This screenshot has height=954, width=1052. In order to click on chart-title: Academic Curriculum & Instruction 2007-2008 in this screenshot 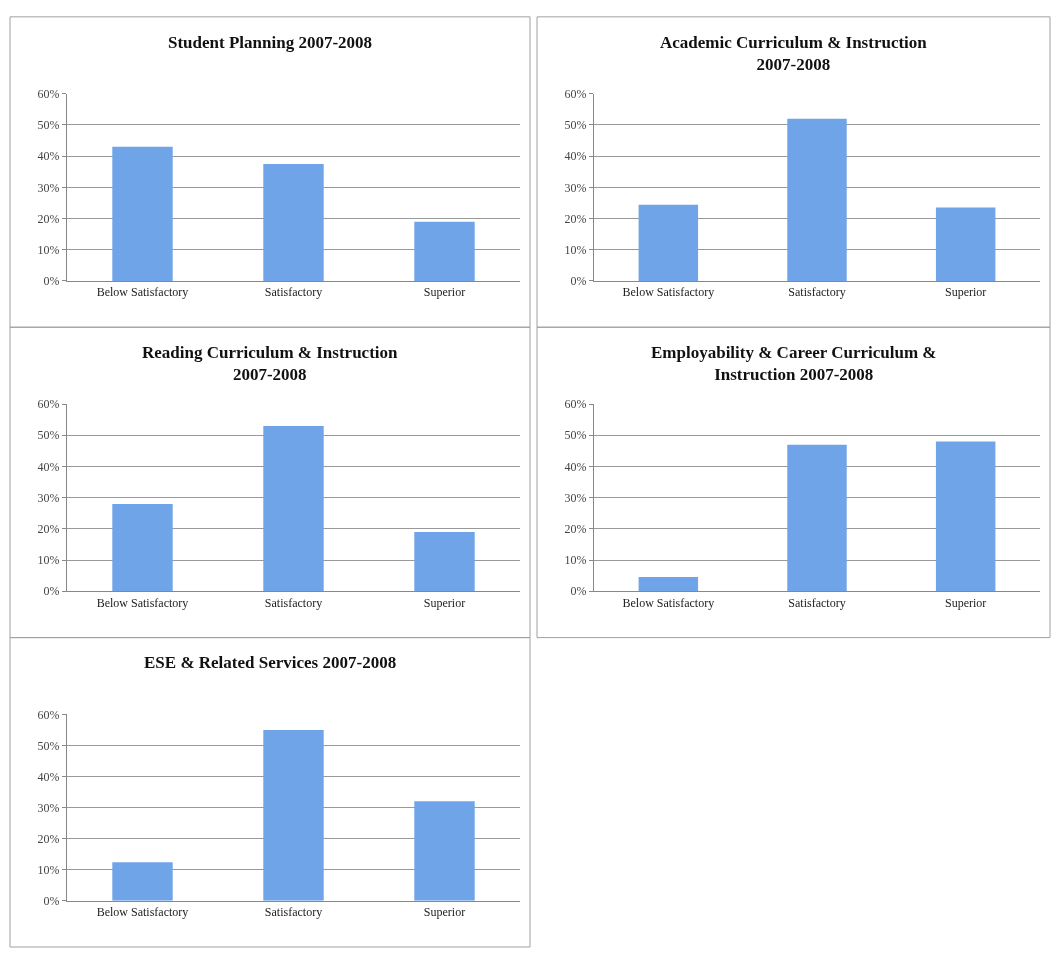, I will do `click(794, 54)`.